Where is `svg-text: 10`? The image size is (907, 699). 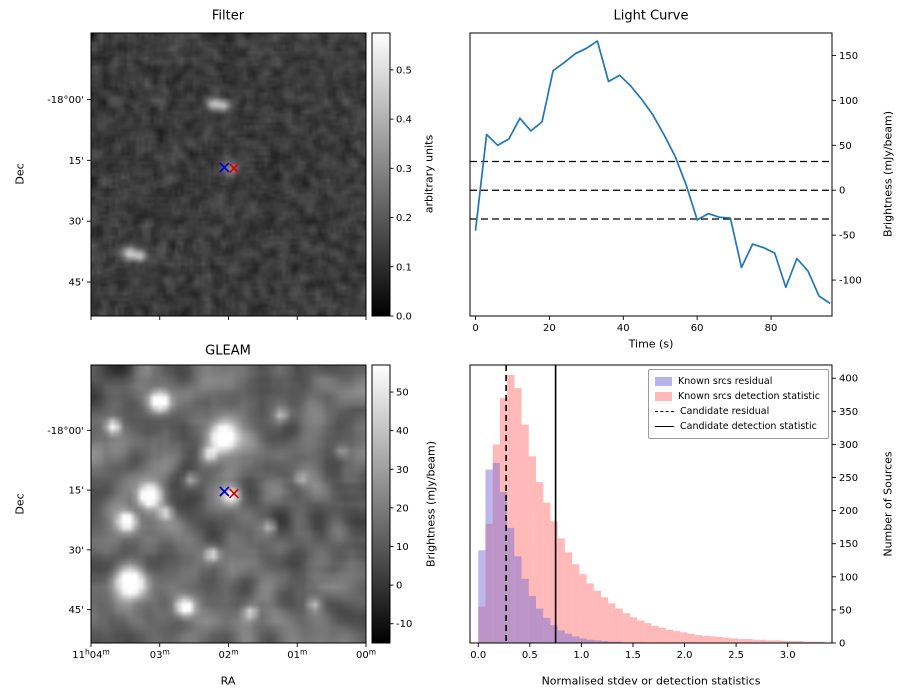 svg-text: 10 is located at coordinates (402, 547).